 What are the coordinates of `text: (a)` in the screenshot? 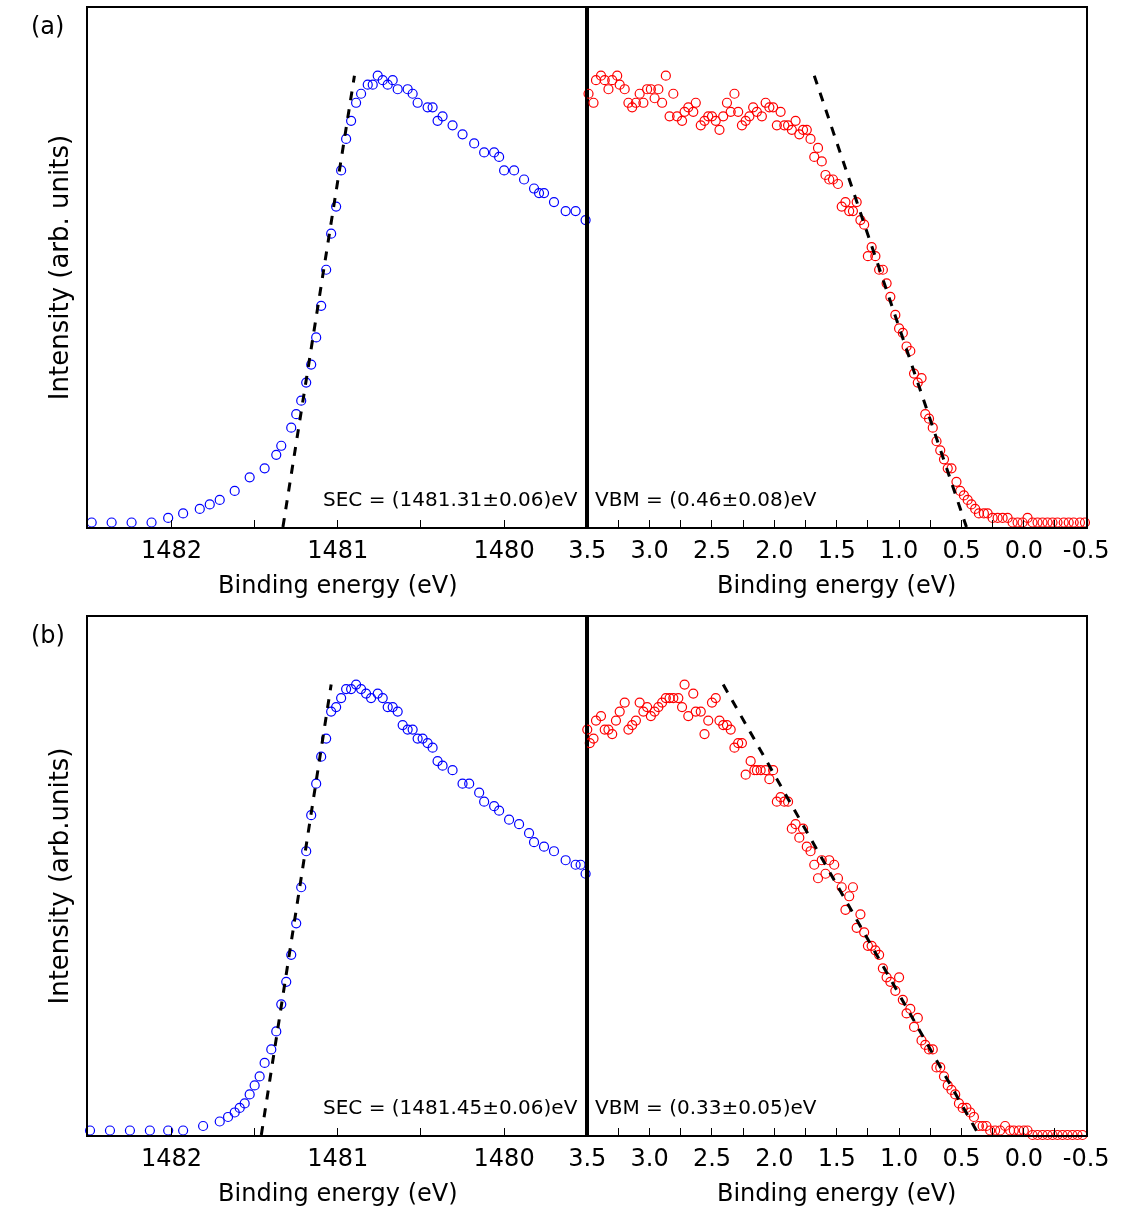 It's located at (48, 26).